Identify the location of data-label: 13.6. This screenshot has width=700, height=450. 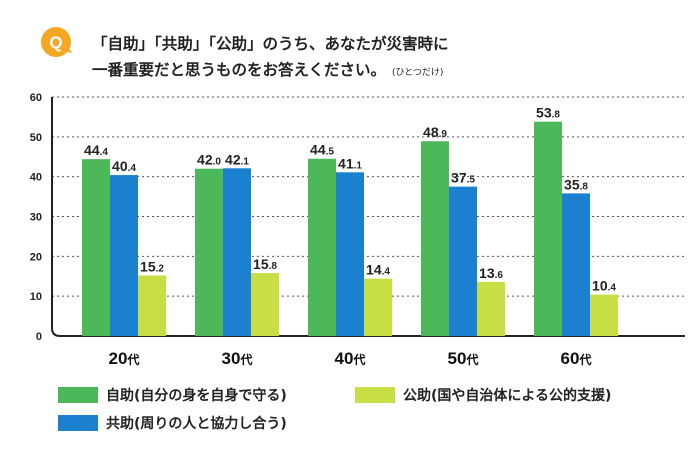
(491, 273).